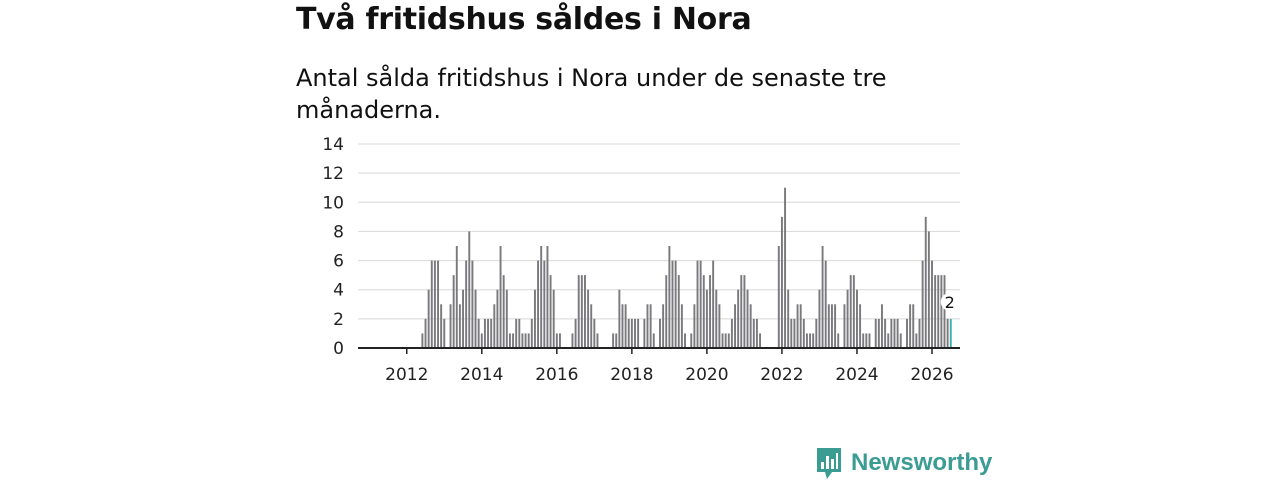  Describe the element at coordinates (338, 349) in the screenshot. I see `y-tick-label: 0` at that location.